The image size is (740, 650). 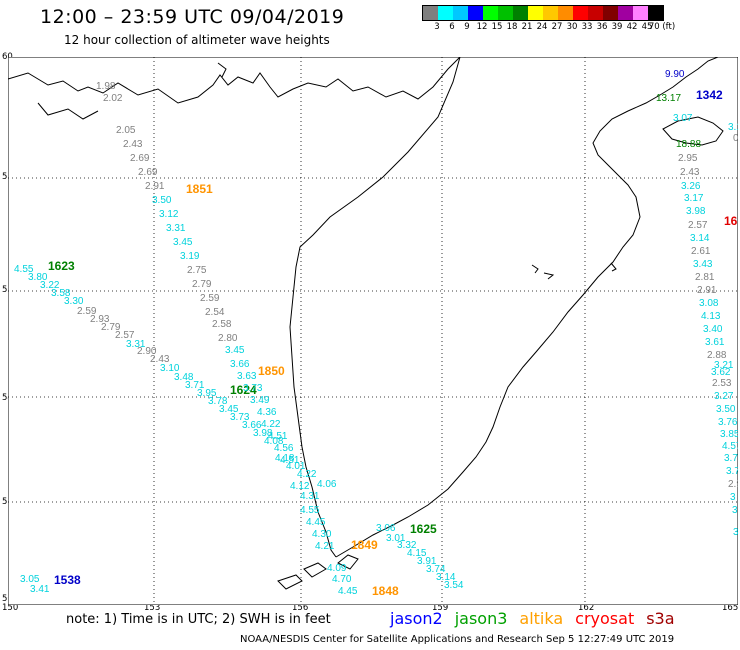 What do you see at coordinates (87, 311) in the screenshot?
I see `wave-height-value: 2.59` at bounding box center [87, 311].